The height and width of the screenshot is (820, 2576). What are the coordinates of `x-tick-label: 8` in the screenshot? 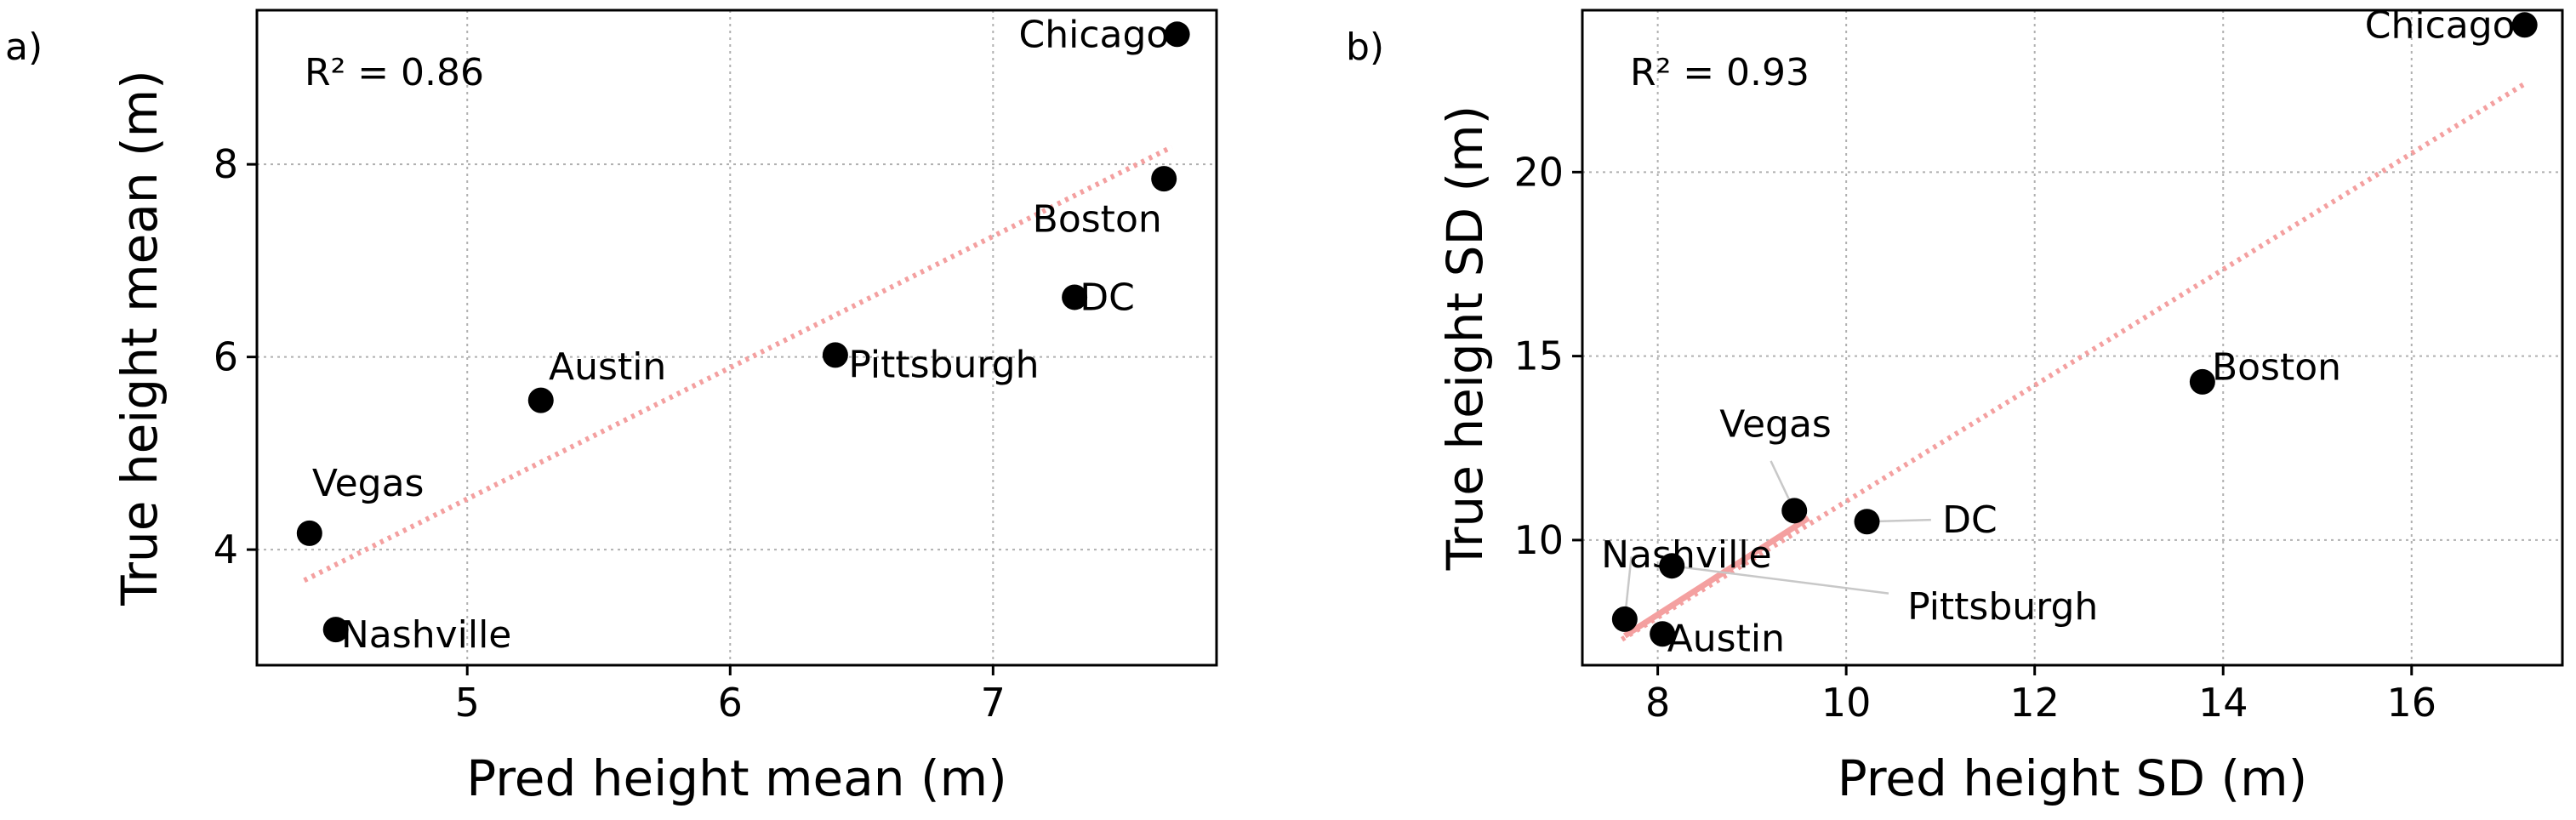 It's located at (1658, 703).